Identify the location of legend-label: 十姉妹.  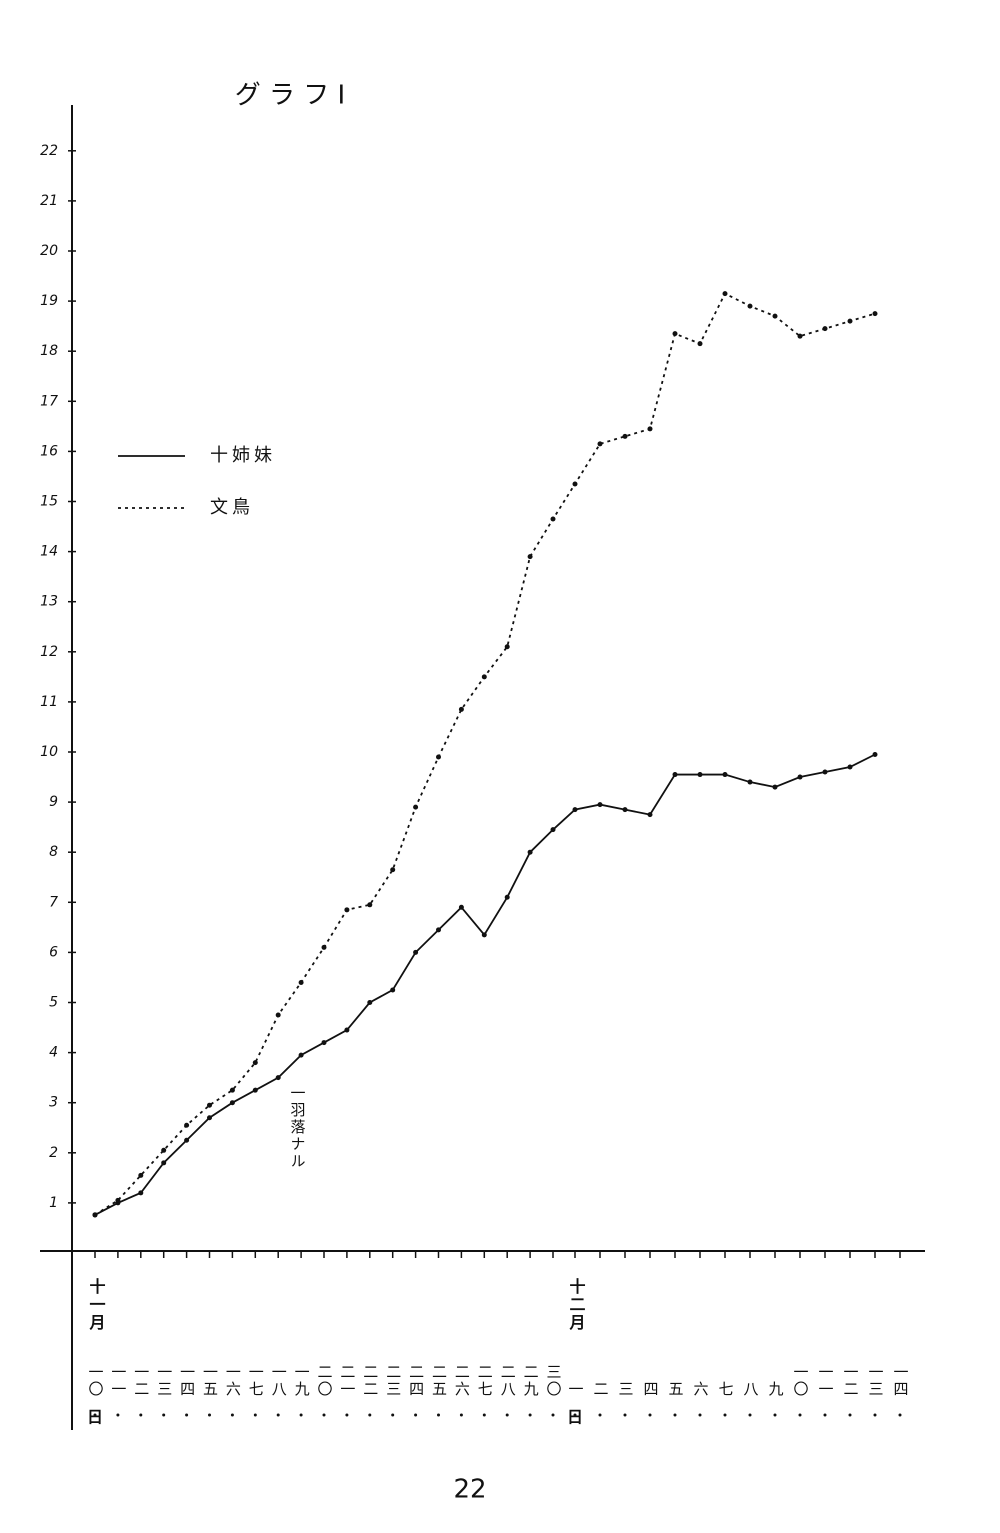
(243, 455).